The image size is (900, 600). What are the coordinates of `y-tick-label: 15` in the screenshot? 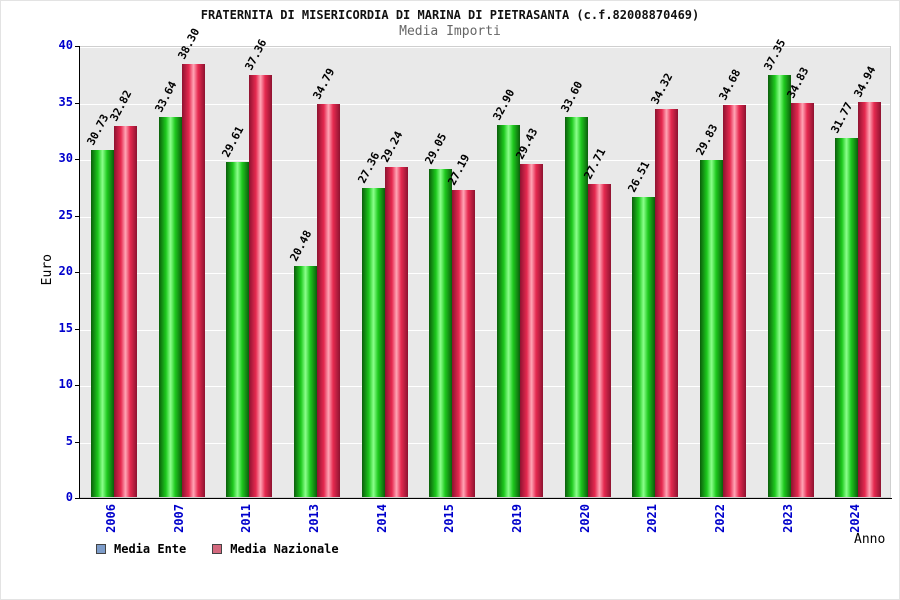 It's located at (65, 327).